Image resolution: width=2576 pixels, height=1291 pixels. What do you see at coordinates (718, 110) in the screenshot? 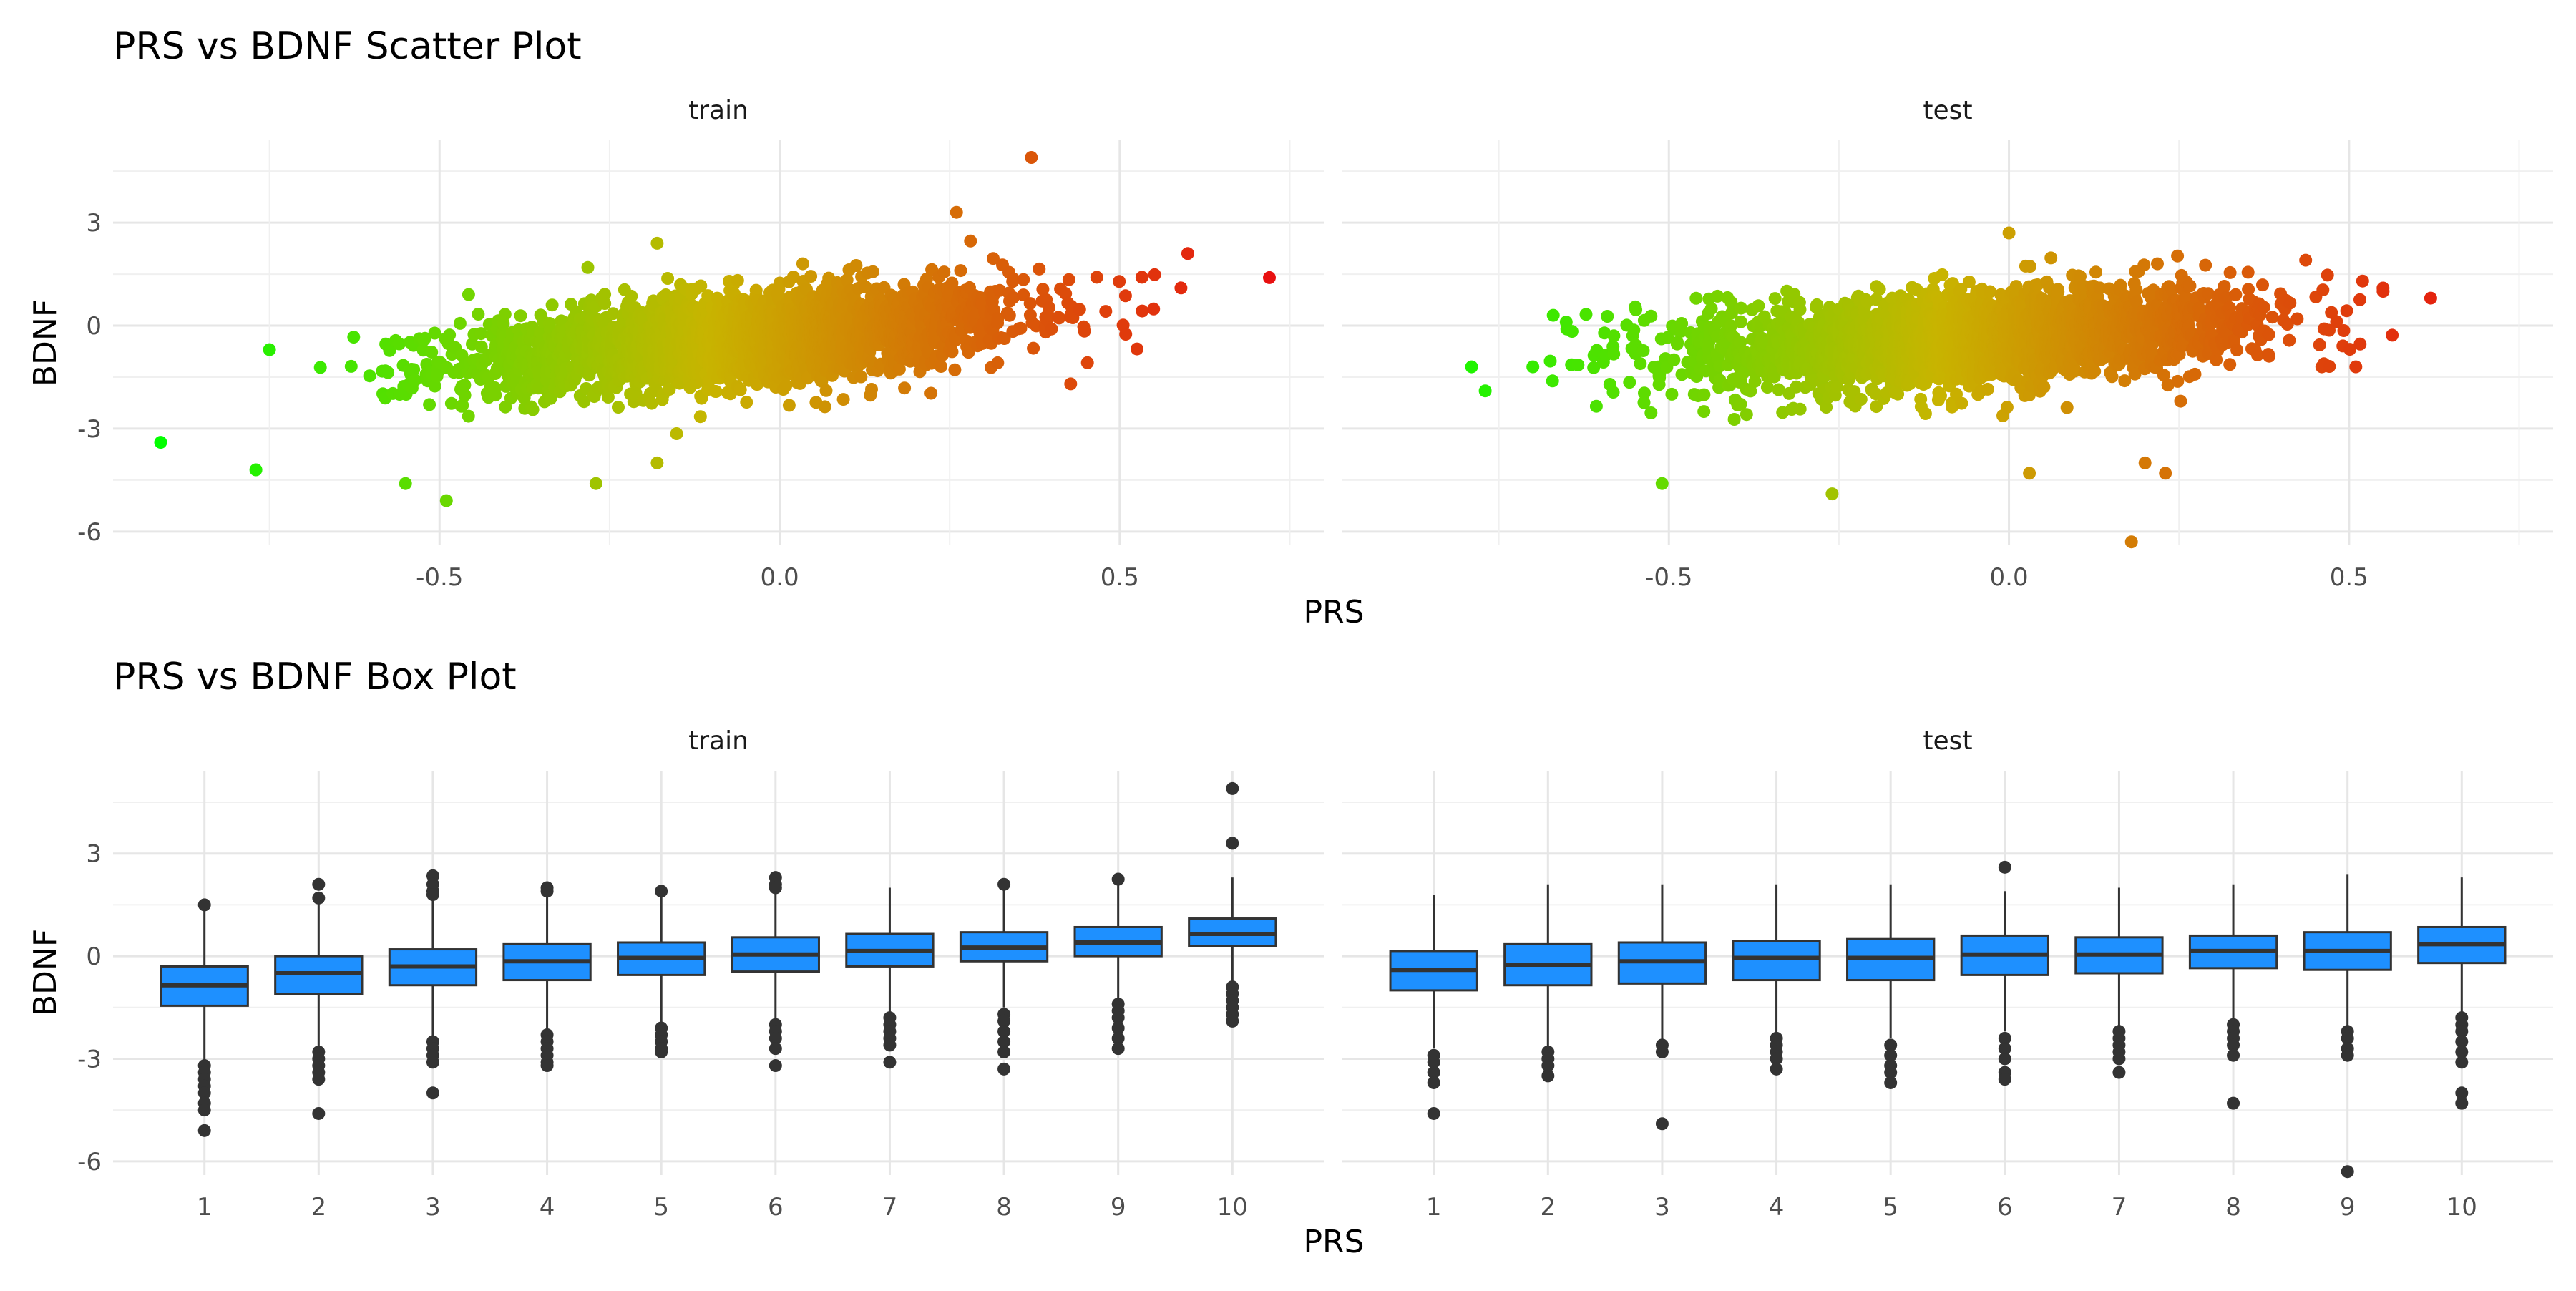
I see `scatter-facet-label-train: train` at bounding box center [718, 110].